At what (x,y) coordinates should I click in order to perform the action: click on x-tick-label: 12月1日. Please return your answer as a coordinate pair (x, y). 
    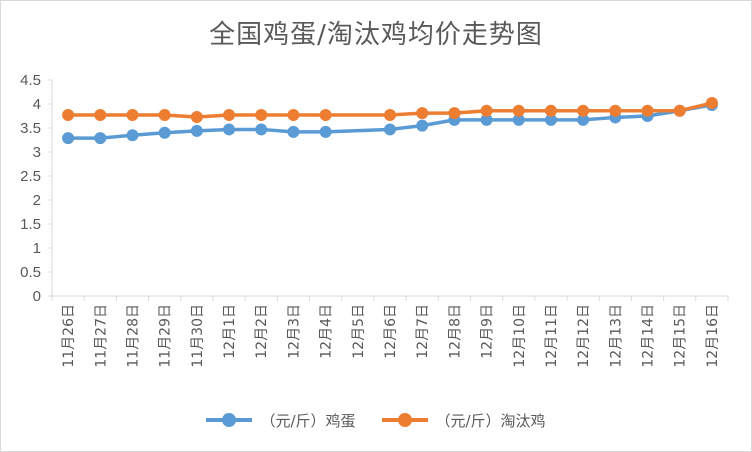
    Looking at the image, I should click on (230, 331).